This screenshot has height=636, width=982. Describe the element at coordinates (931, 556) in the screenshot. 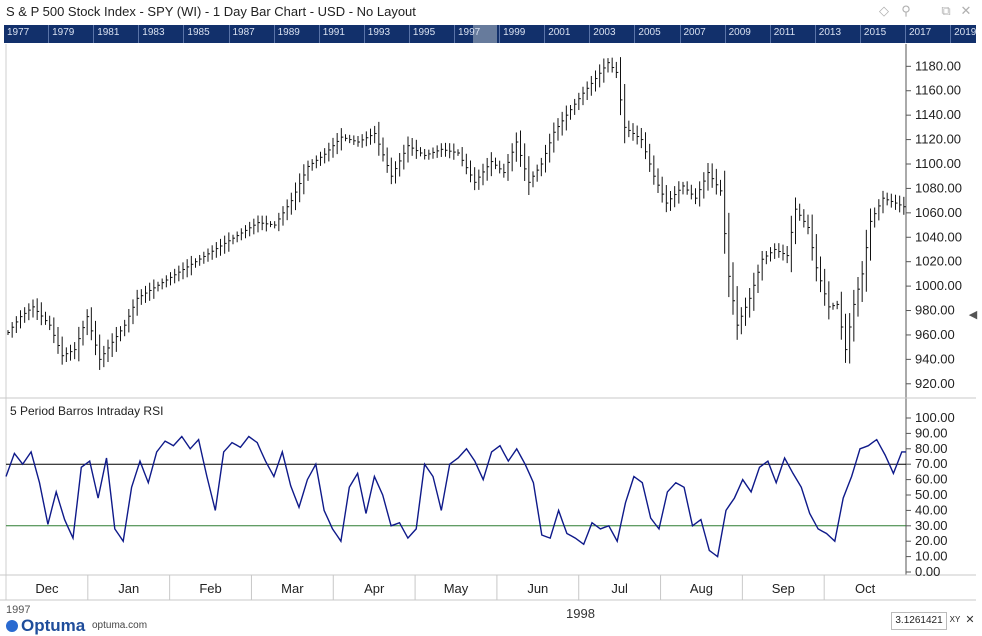

I see `rsi-y-tick-label: 10.00` at that location.